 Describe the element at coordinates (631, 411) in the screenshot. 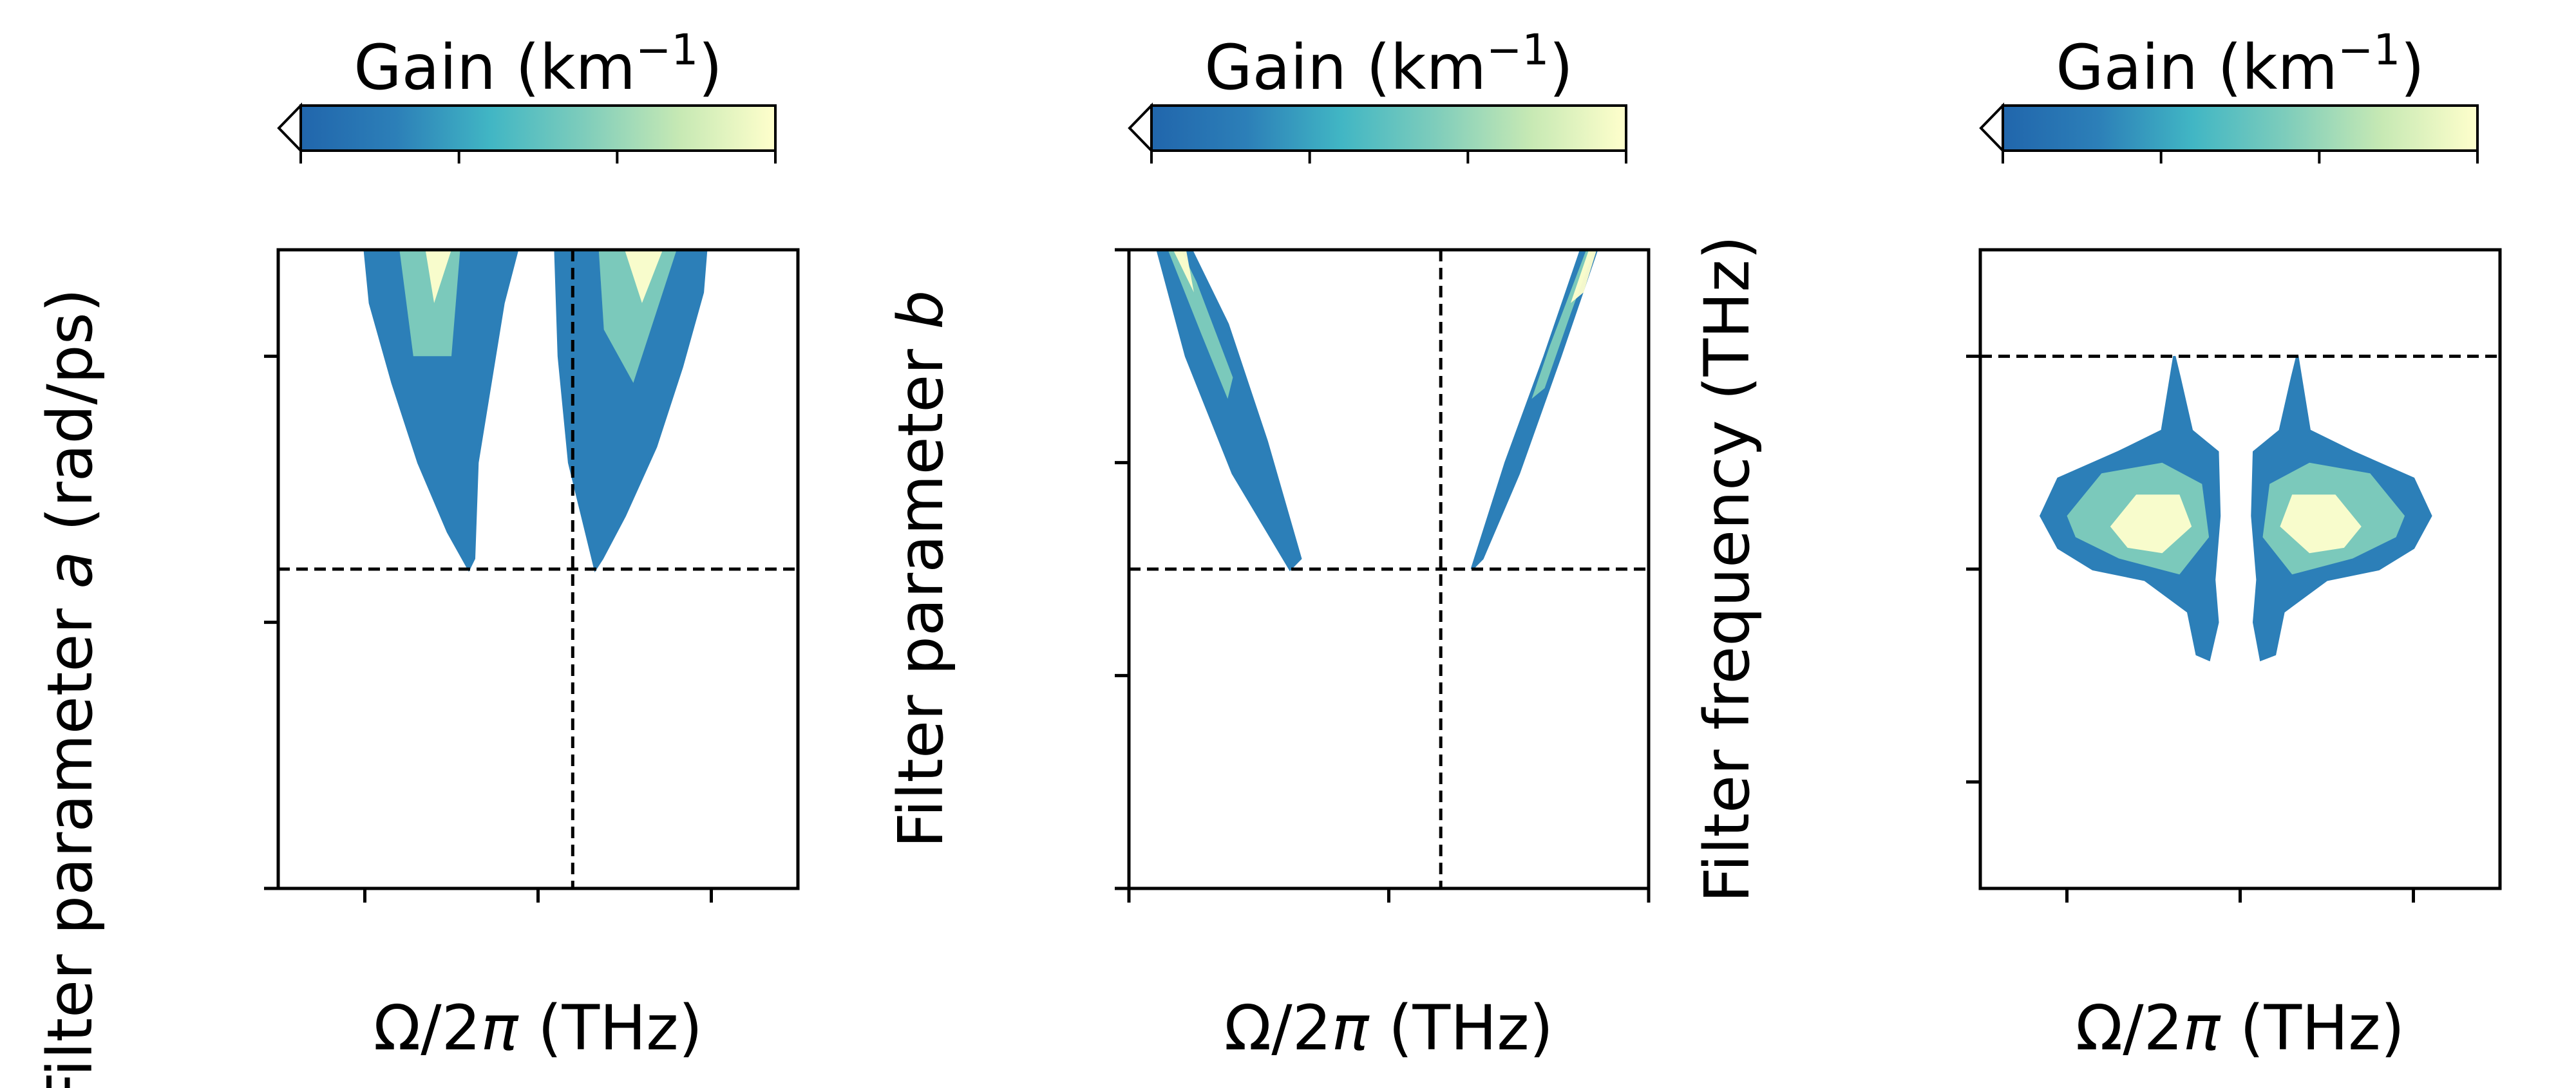

I see `right-lobe-outer` at that location.